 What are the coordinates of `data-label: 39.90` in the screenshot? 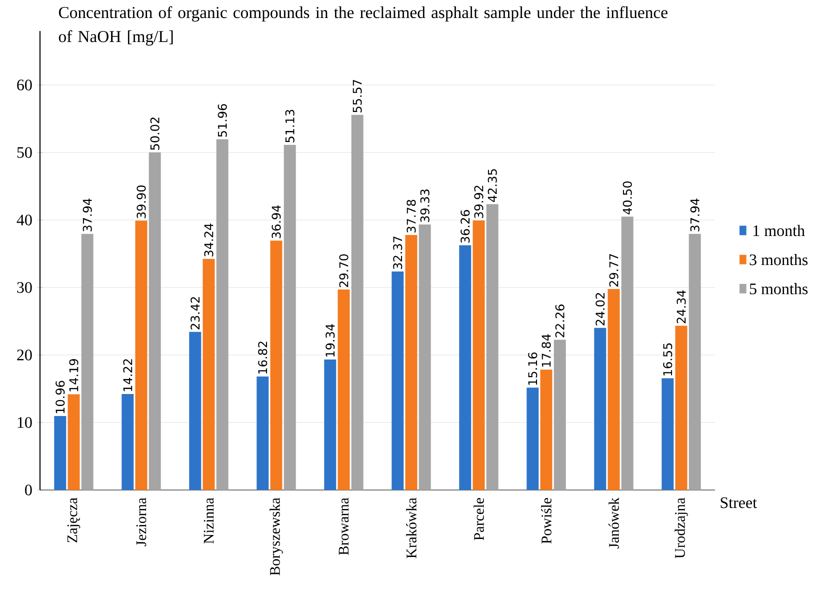 It's located at (141, 202).